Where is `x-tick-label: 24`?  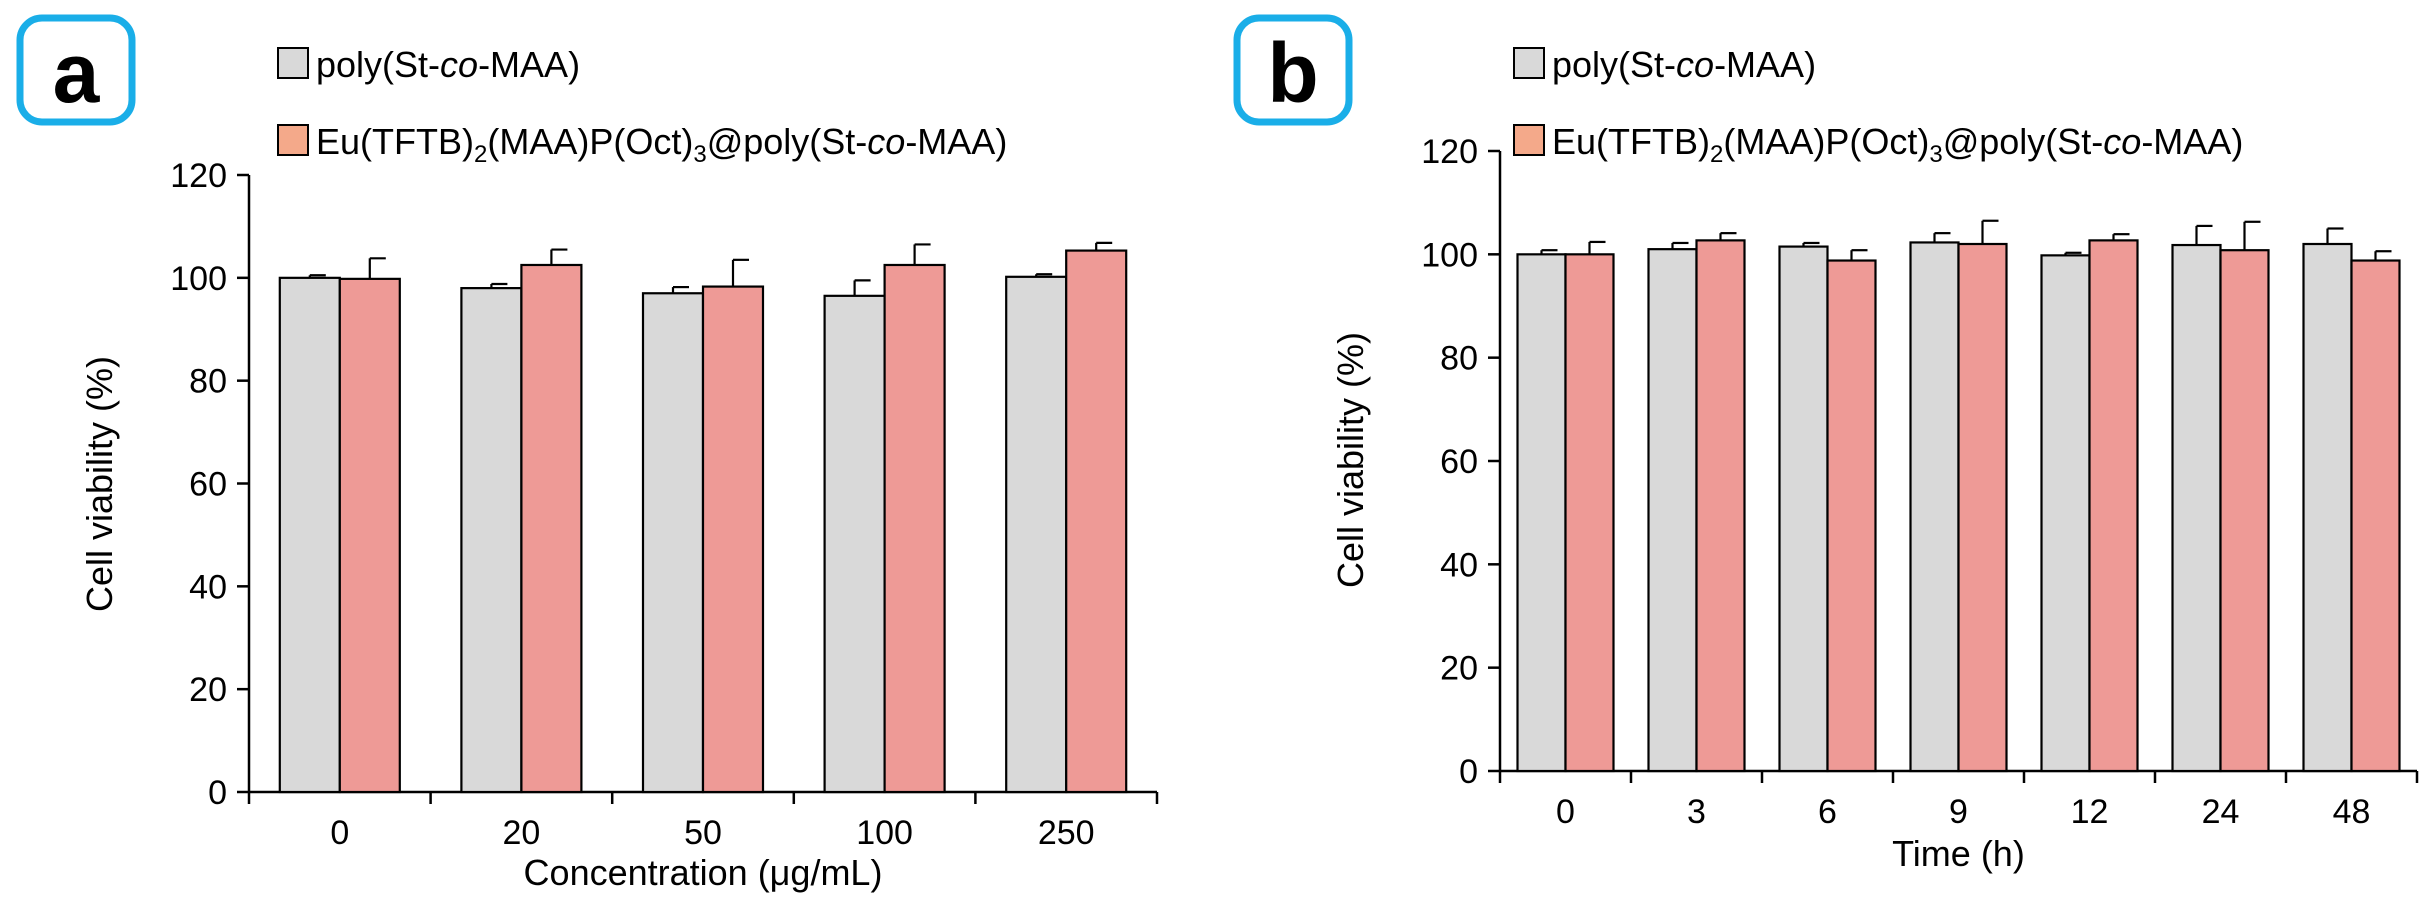 x-tick-label: 24 is located at coordinates (2221, 812).